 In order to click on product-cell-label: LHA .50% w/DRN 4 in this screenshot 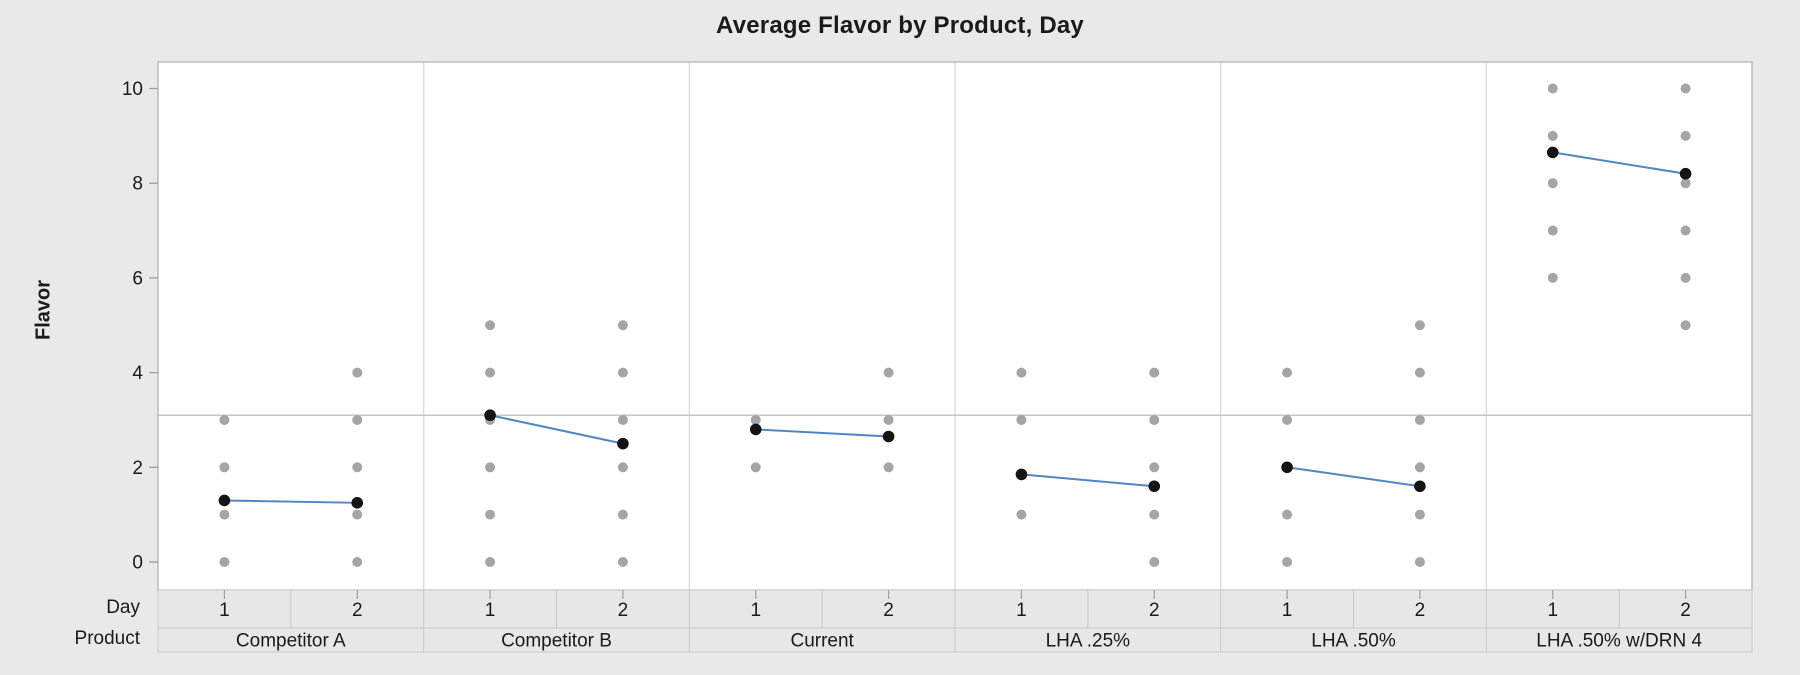, I will do `click(1619, 641)`.